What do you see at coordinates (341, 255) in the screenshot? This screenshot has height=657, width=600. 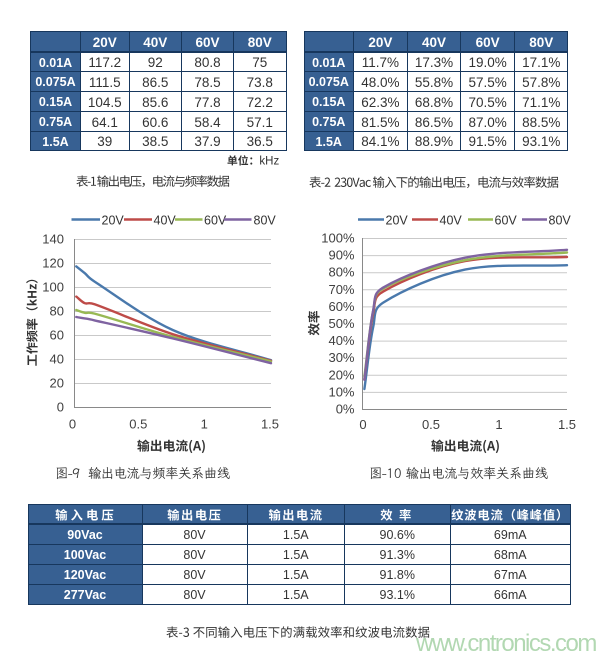 I see `svg-text: 90%` at bounding box center [341, 255].